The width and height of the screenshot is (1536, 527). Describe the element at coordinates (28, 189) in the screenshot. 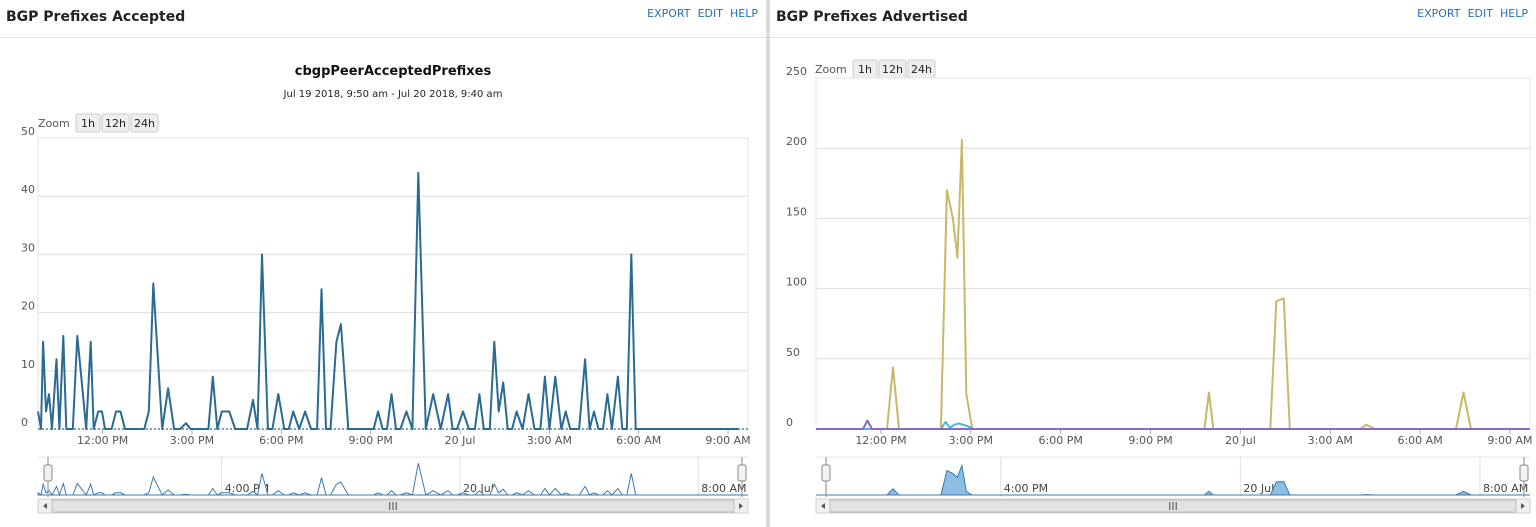

I see `y-tick-label: 40` at that location.